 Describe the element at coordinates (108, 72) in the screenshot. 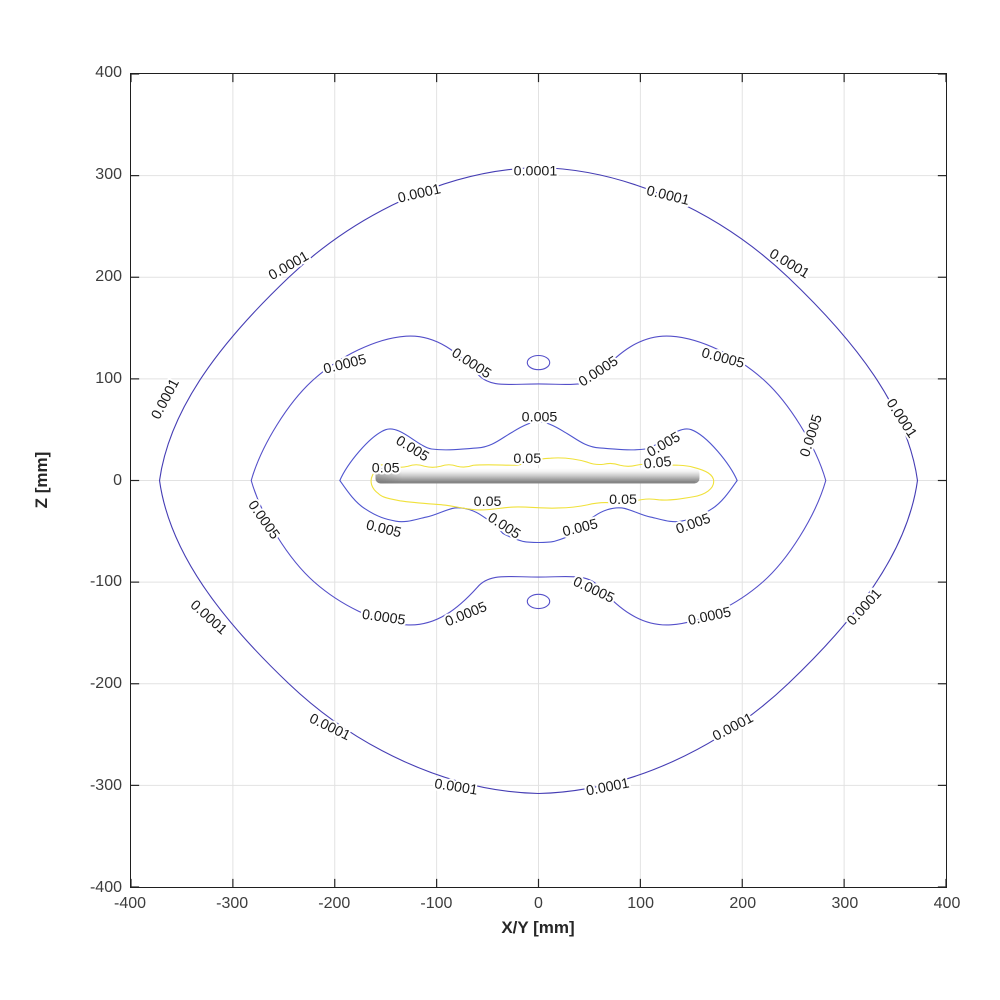

I see `y-tick-label: 400` at that location.